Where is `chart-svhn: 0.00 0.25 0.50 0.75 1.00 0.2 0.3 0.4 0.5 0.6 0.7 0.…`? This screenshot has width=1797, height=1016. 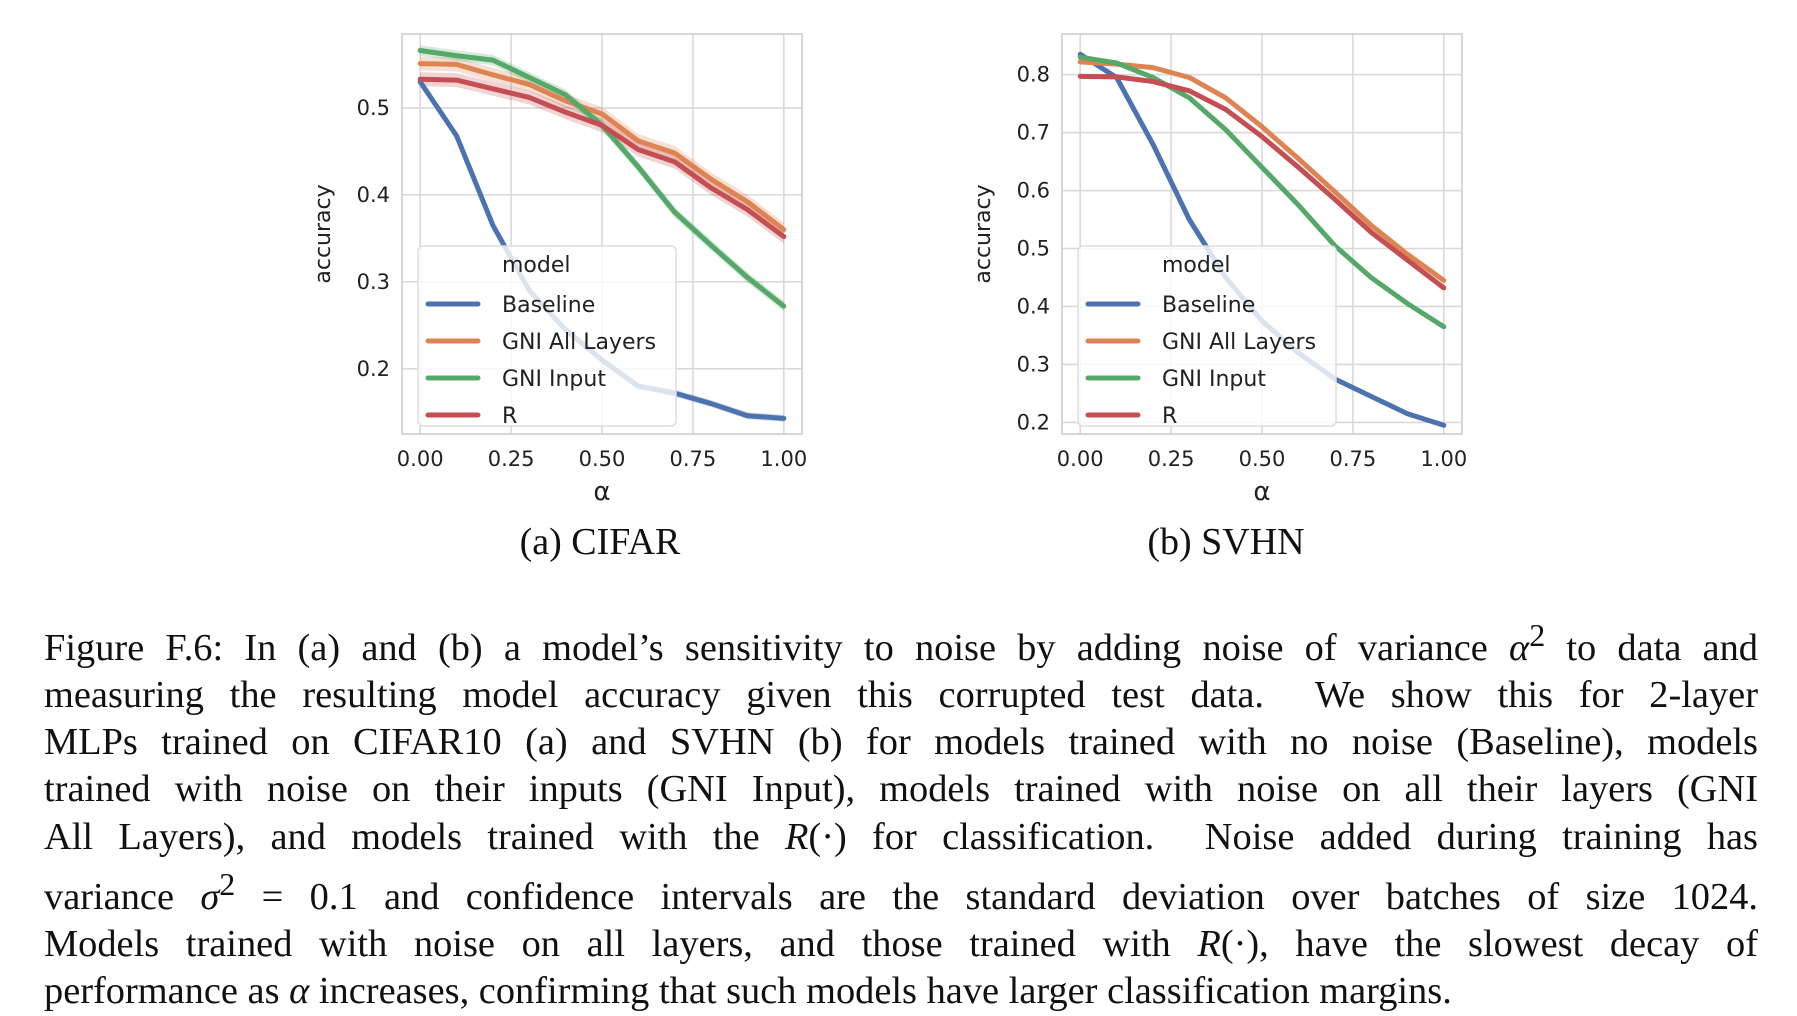
chart-svhn: 0.00 0.25 0.50 0.75 1.00 0.2 0.3 0.4 0.5 0.6 0.7 0.… is located at coordinates (1219, 270).